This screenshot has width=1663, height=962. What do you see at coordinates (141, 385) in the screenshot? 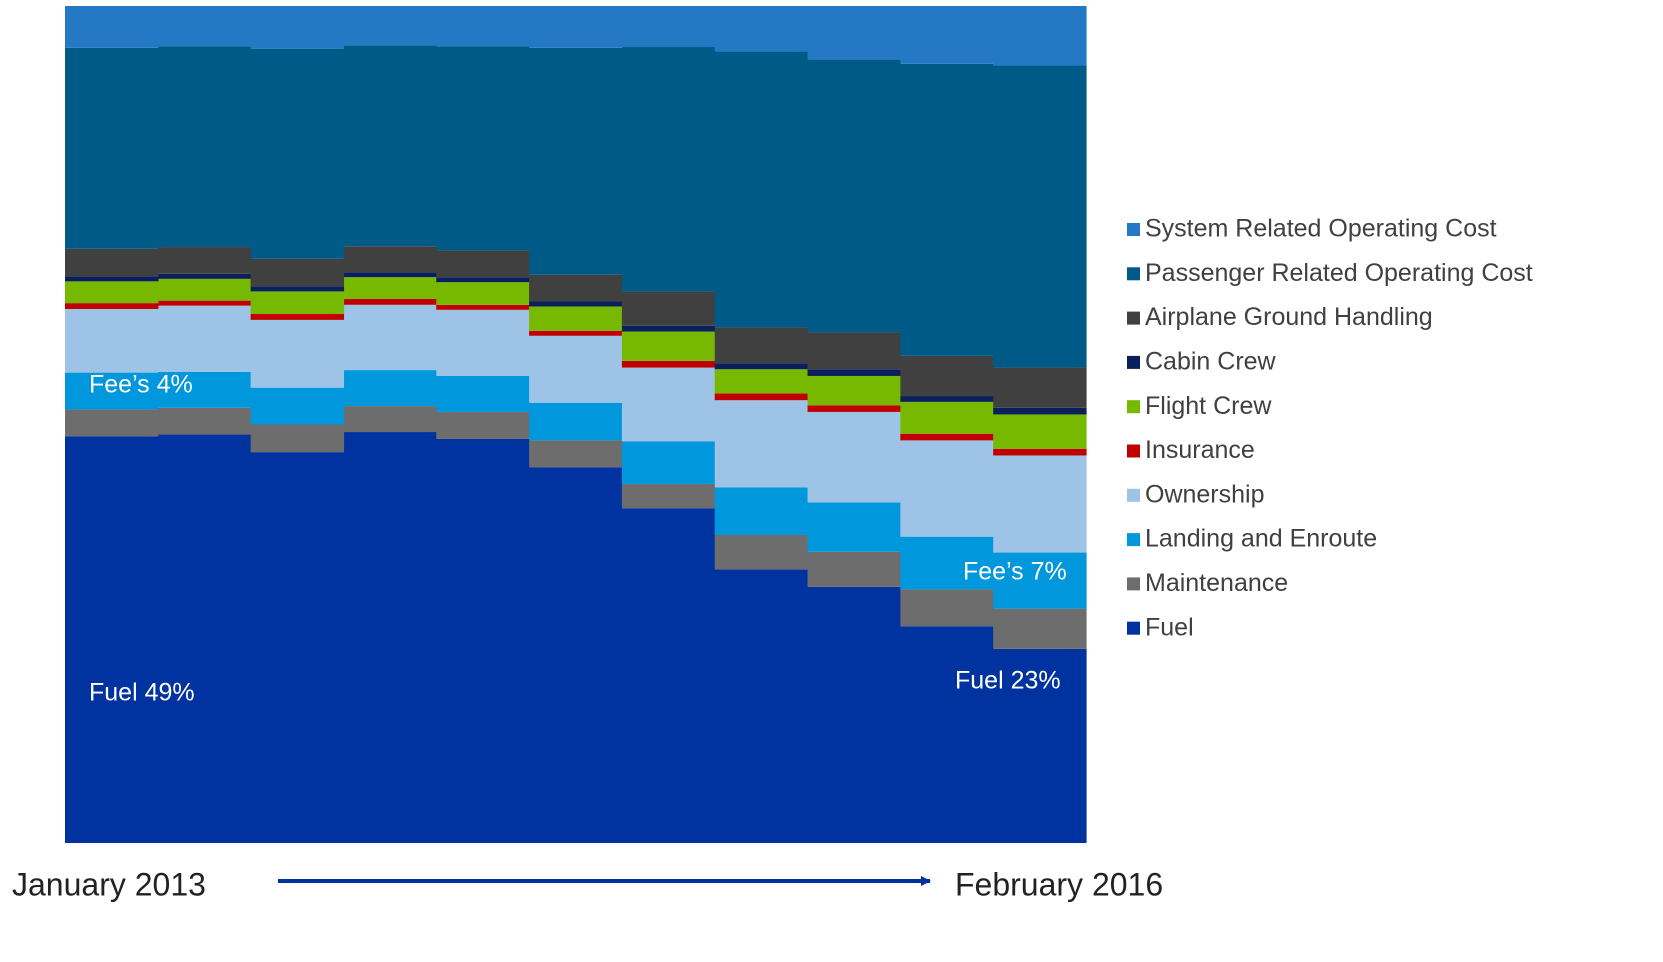
I see `annotation: Fee’s 4%` at bounding box center [141, 385].